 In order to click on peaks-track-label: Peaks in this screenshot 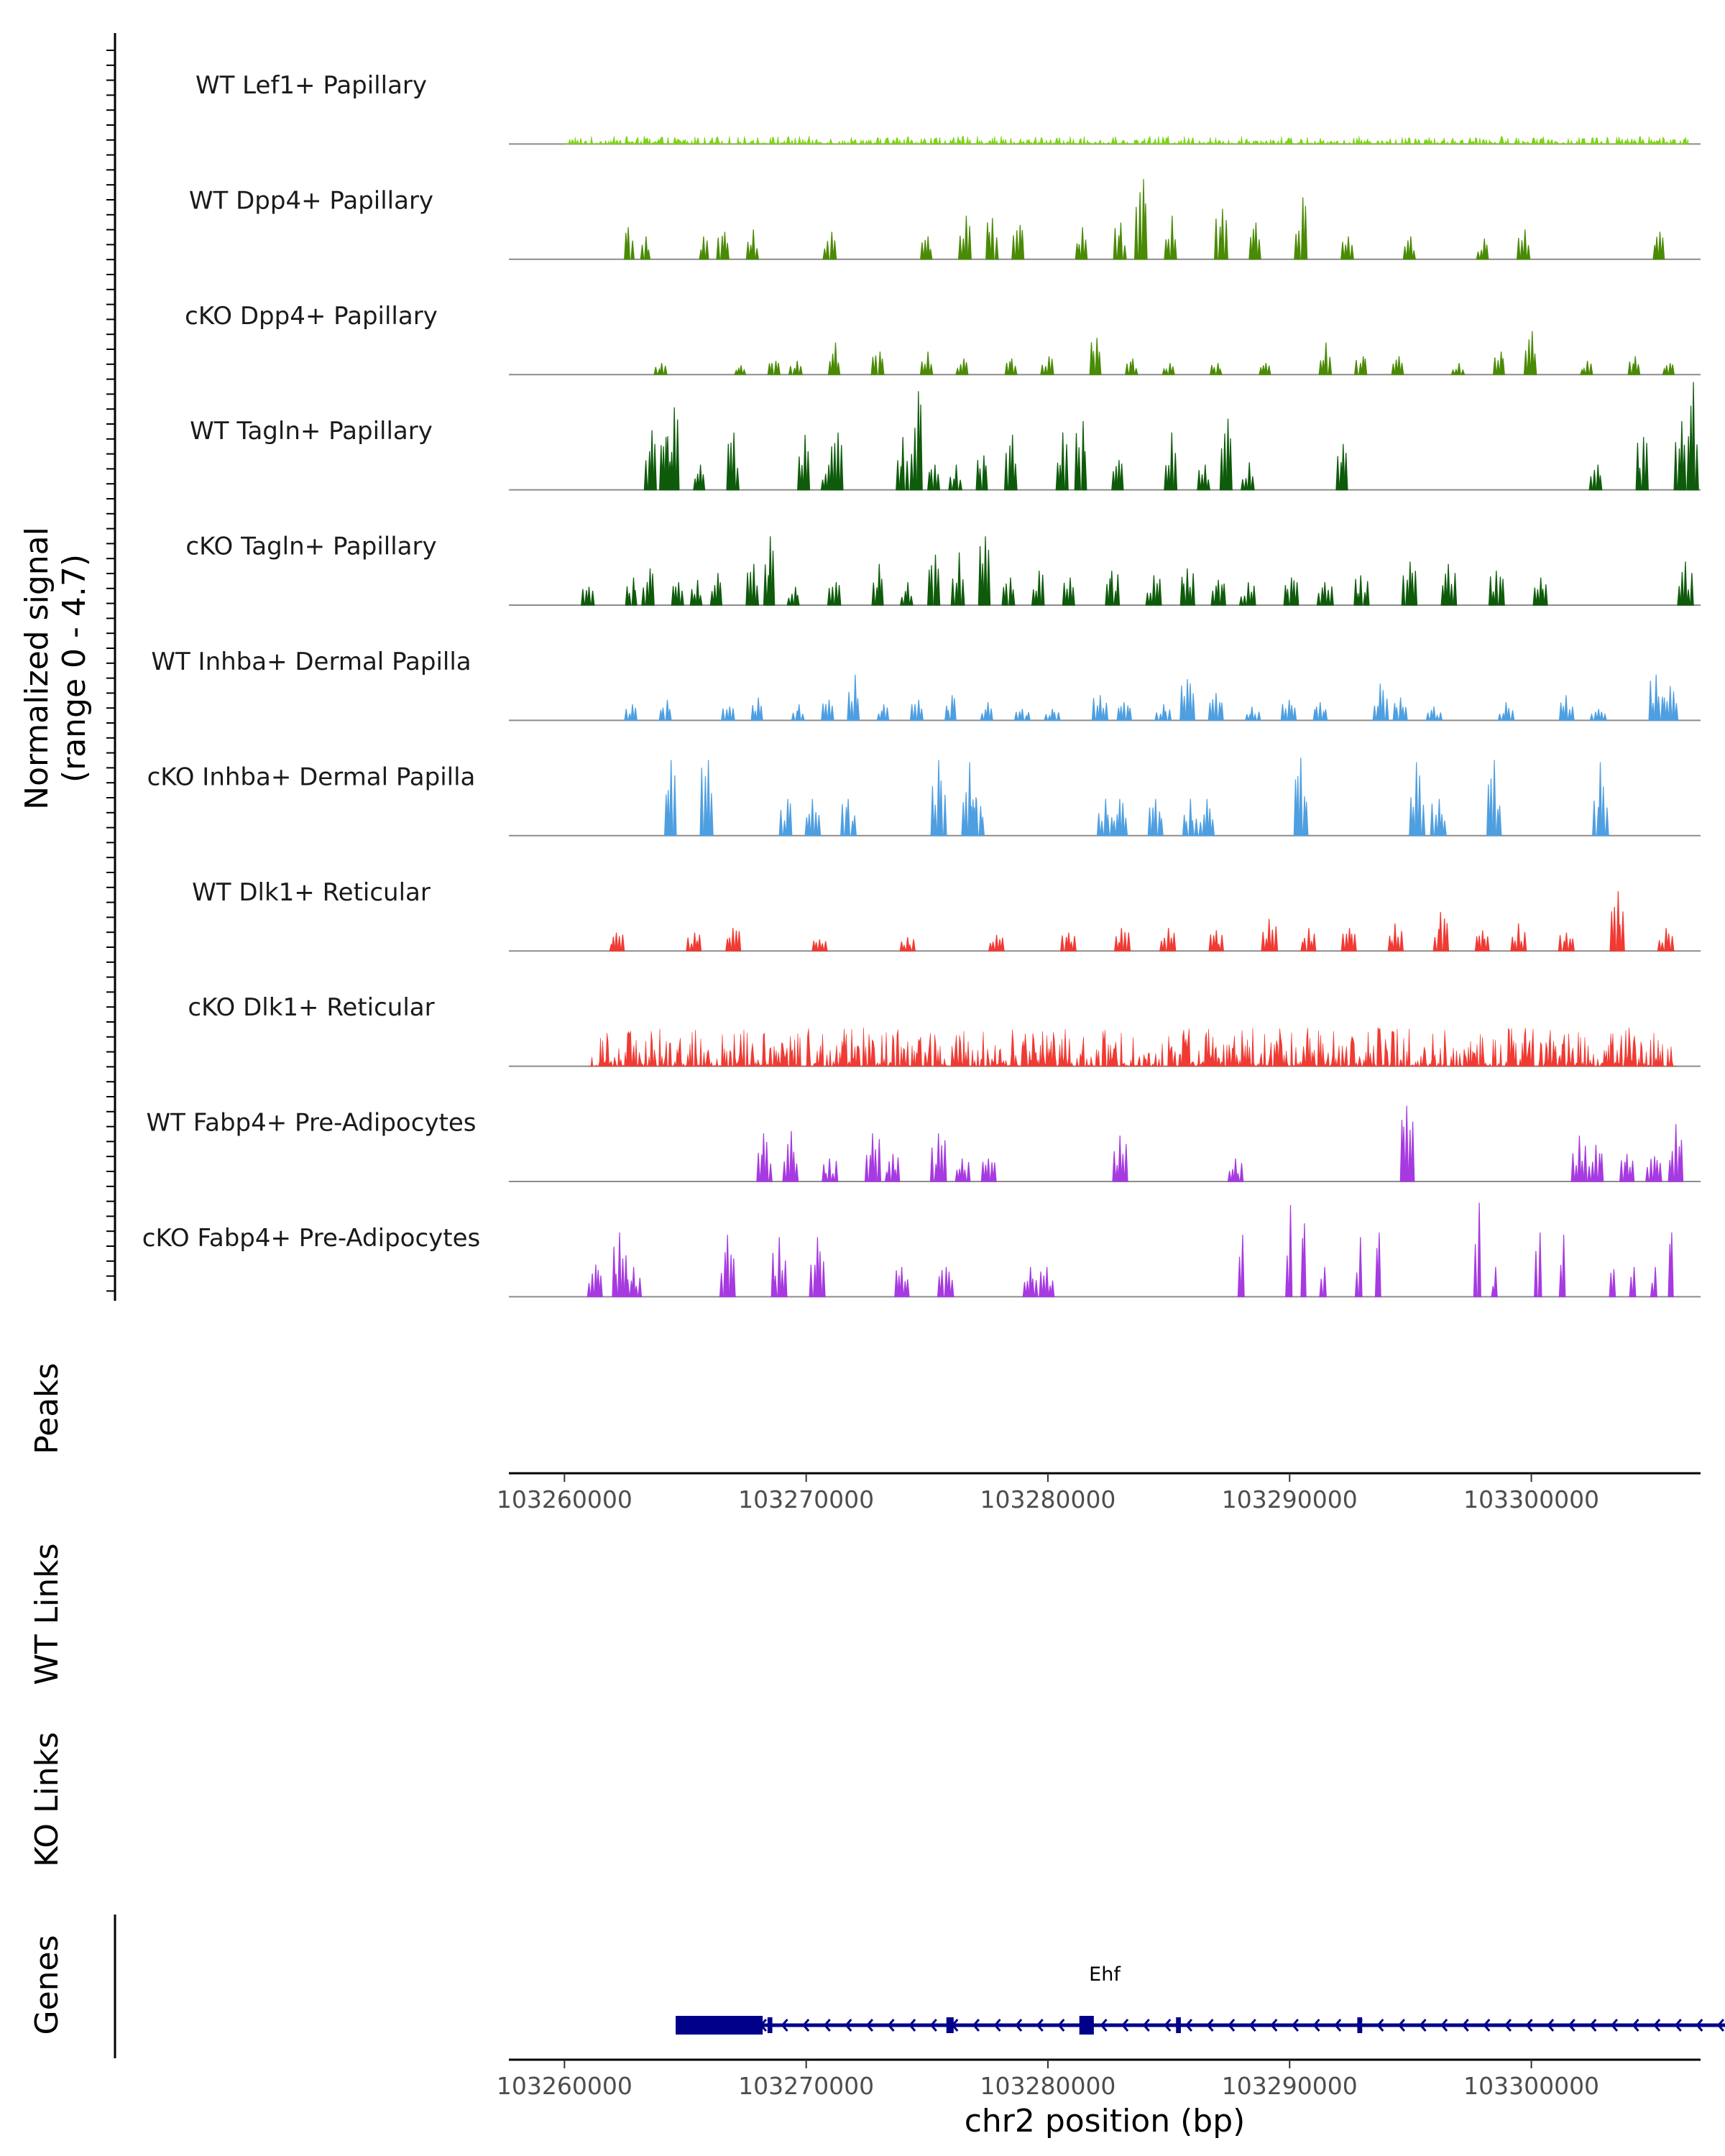, I will do `click(47, 1409)`.